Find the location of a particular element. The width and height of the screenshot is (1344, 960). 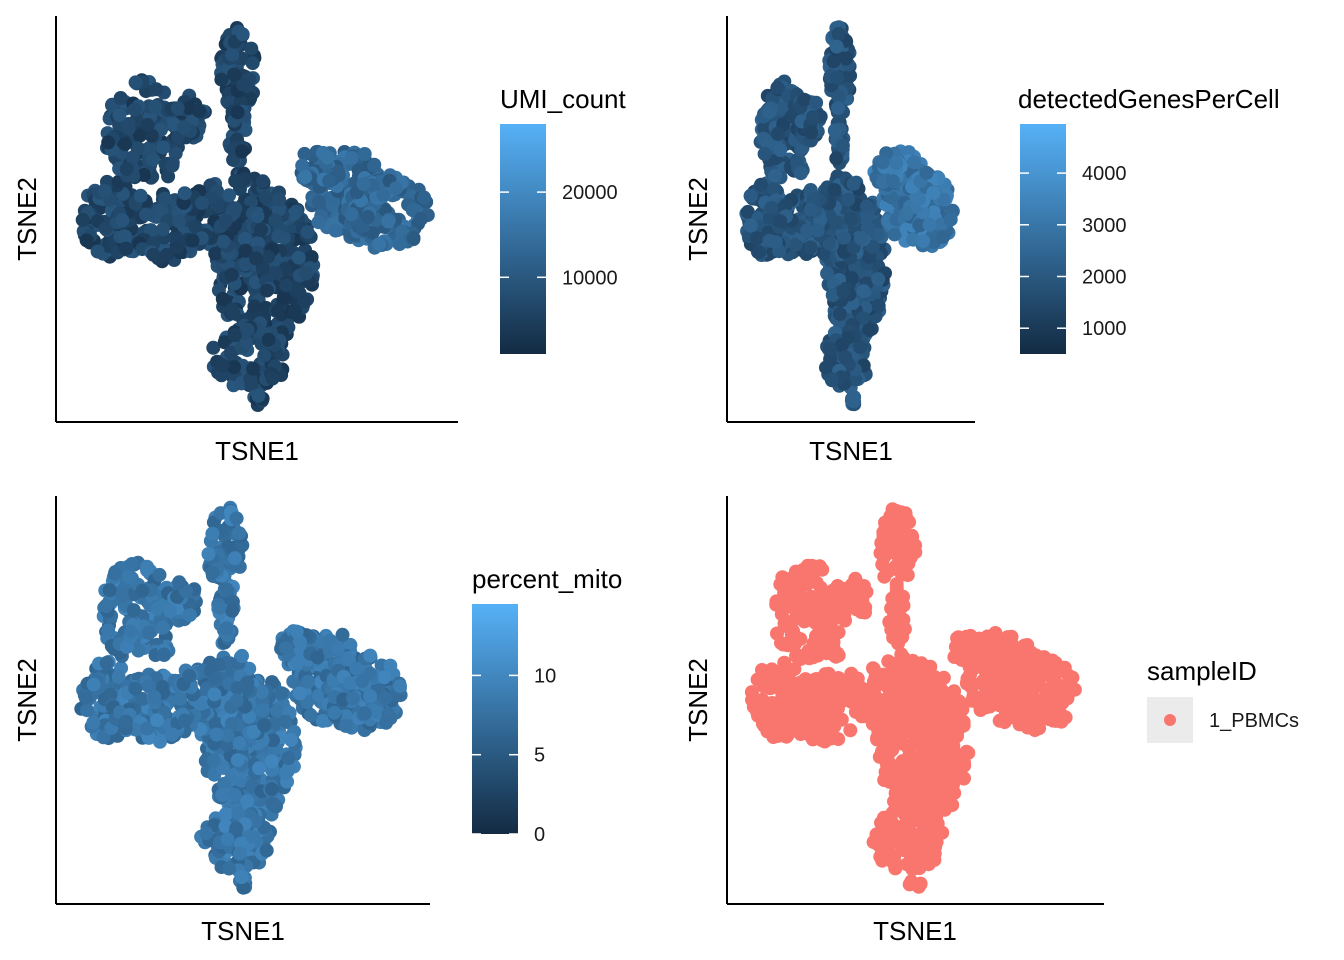

colorbar is located at coordinates (523, 239).